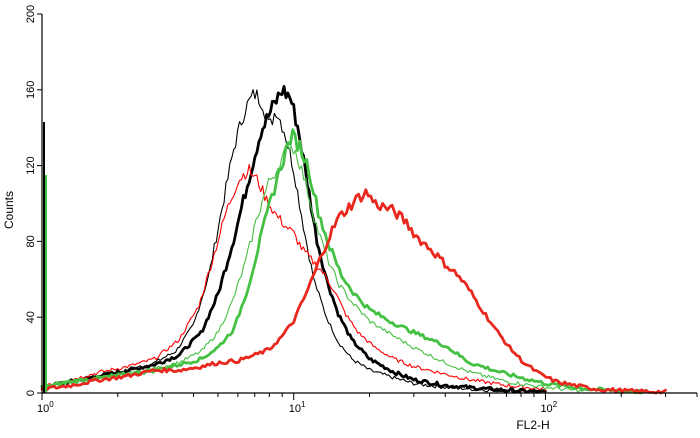 Image resolution: width=700 pixels, height=438 pixels. I want to click on x-tick-label: 10⁰, so click(45, 407).